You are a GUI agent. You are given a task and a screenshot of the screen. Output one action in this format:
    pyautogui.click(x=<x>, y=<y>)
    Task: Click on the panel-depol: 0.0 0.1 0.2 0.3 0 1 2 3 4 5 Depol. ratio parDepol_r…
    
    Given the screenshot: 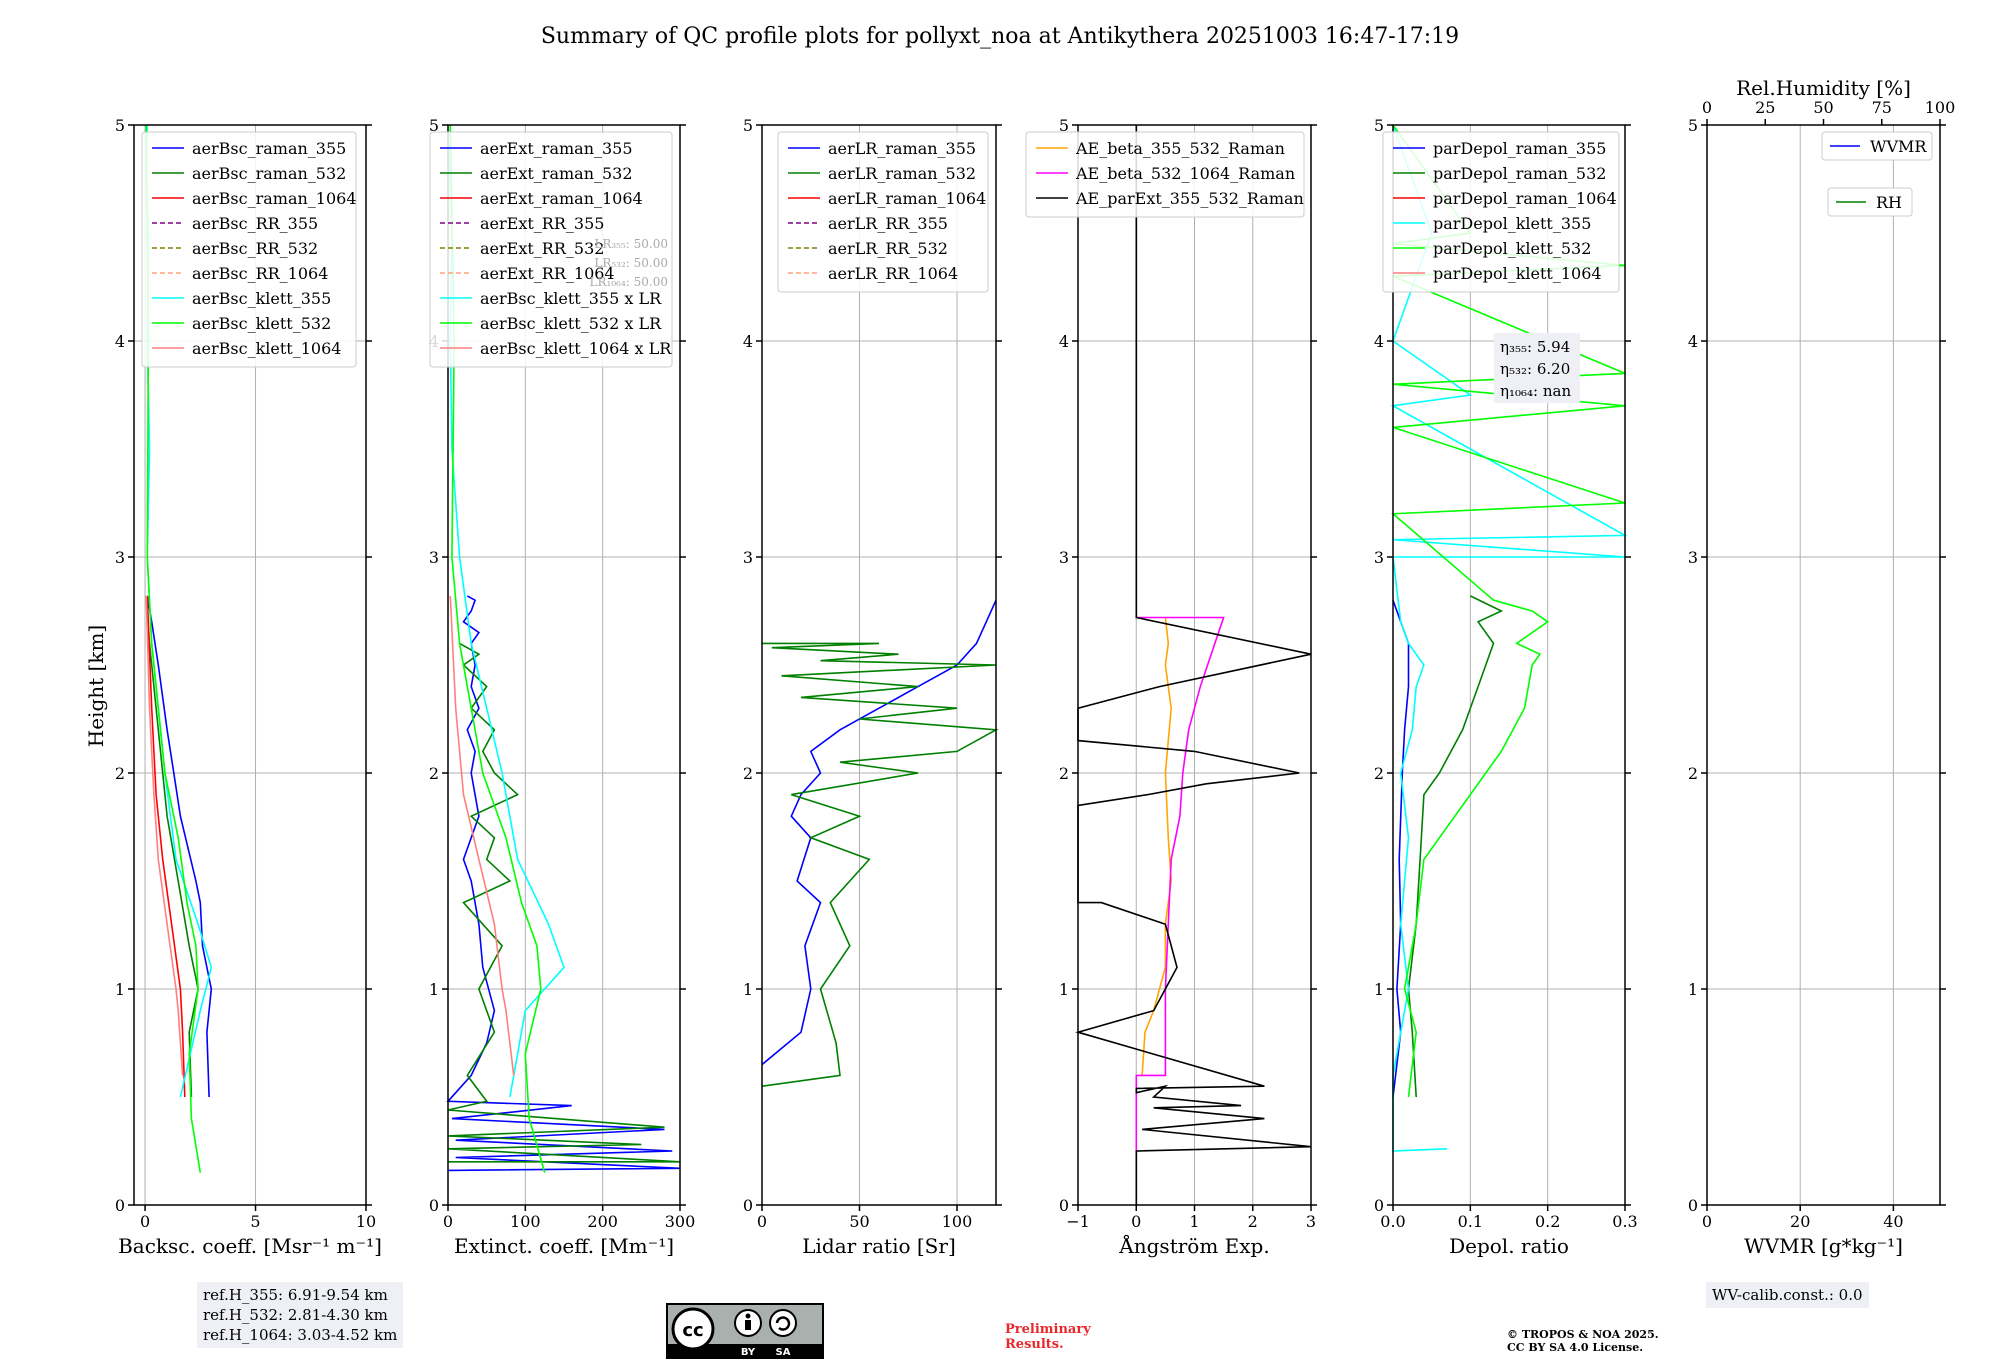 What is the action you would take?
    pyautogui.click(x=1506, y=687)
    